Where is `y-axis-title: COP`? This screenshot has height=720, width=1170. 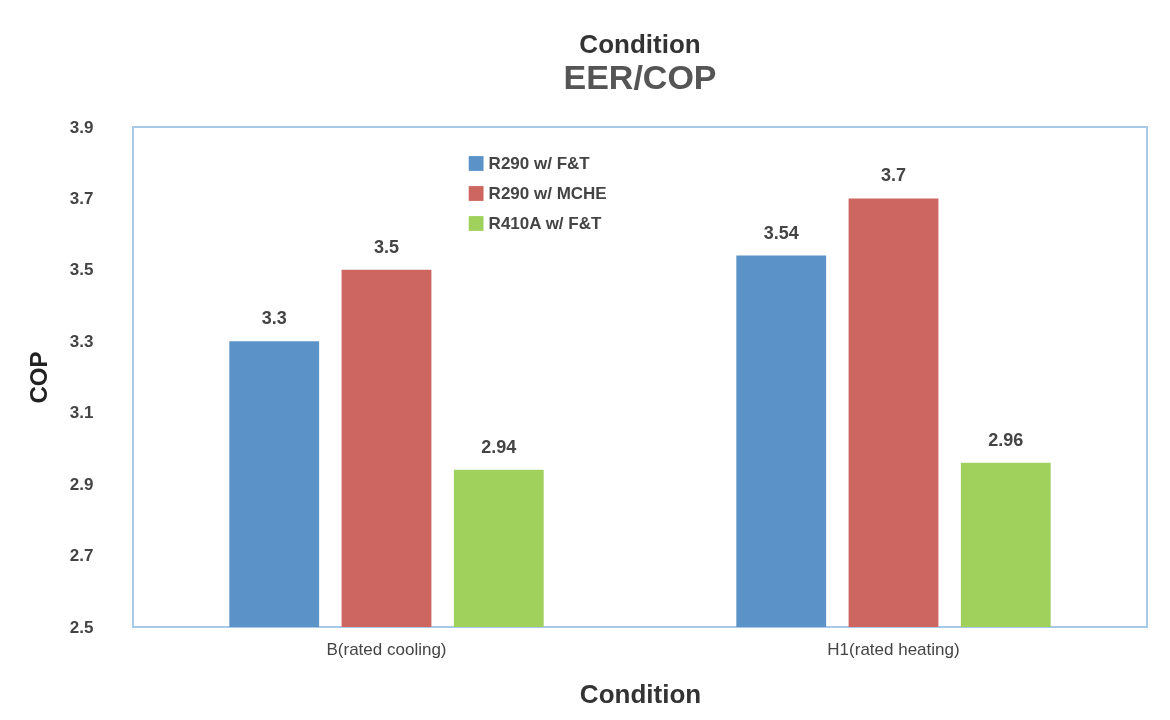
y-axis-title: COP is located at coordinates (38, 377).